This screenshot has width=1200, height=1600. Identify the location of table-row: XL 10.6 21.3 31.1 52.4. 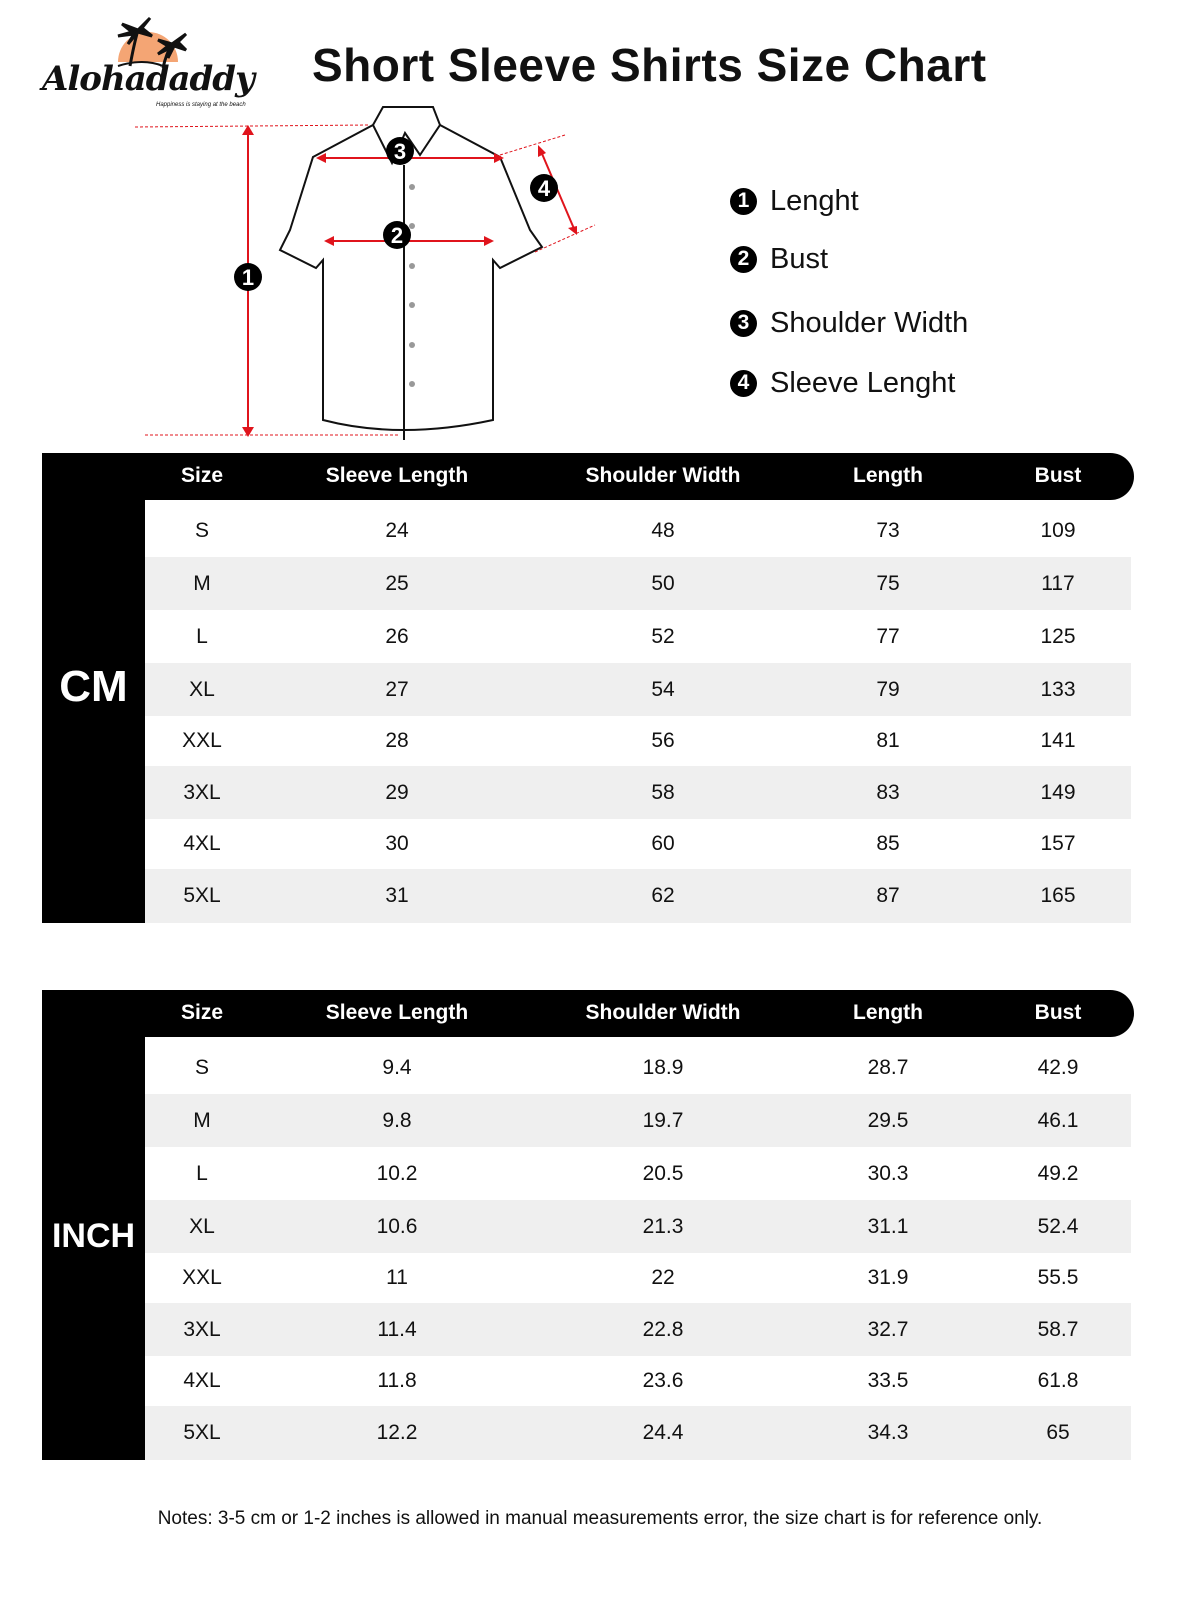
(638, 1226).